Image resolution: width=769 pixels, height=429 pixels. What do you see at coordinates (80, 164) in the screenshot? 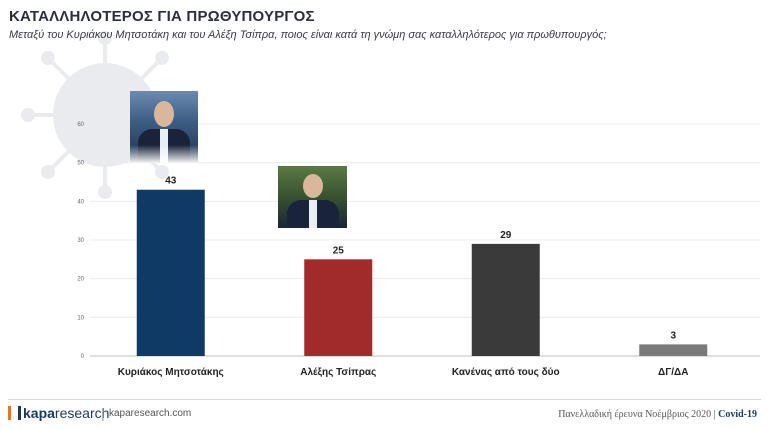
I see `y-tick-label: 50` at bounding box center [80, 164].